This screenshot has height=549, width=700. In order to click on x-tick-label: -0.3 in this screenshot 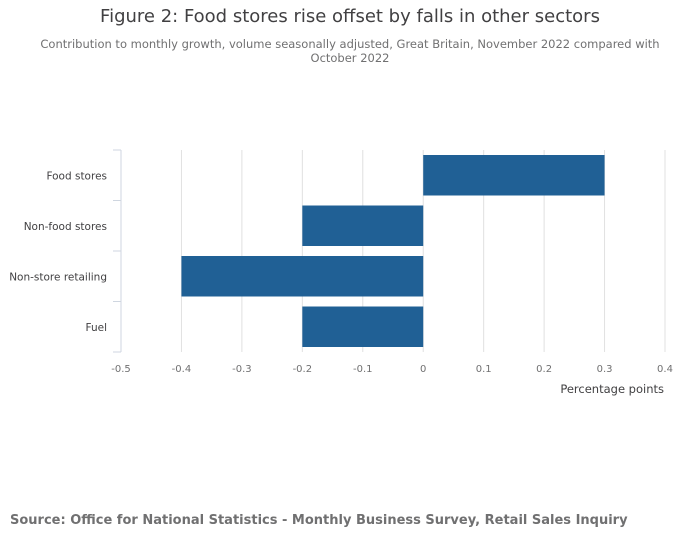, I will do `click(242, 369)`.